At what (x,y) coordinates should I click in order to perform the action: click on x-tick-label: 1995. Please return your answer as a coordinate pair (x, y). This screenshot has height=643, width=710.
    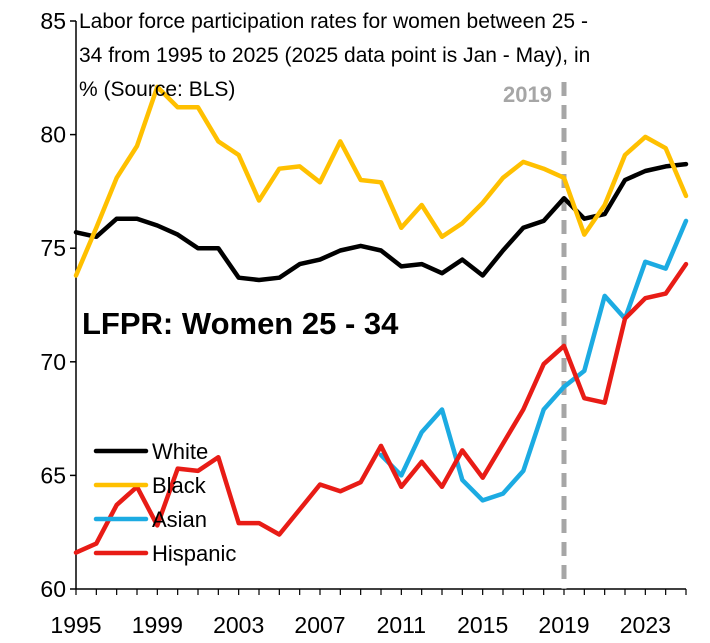
    Looking at the image, I should click on (75, 625).